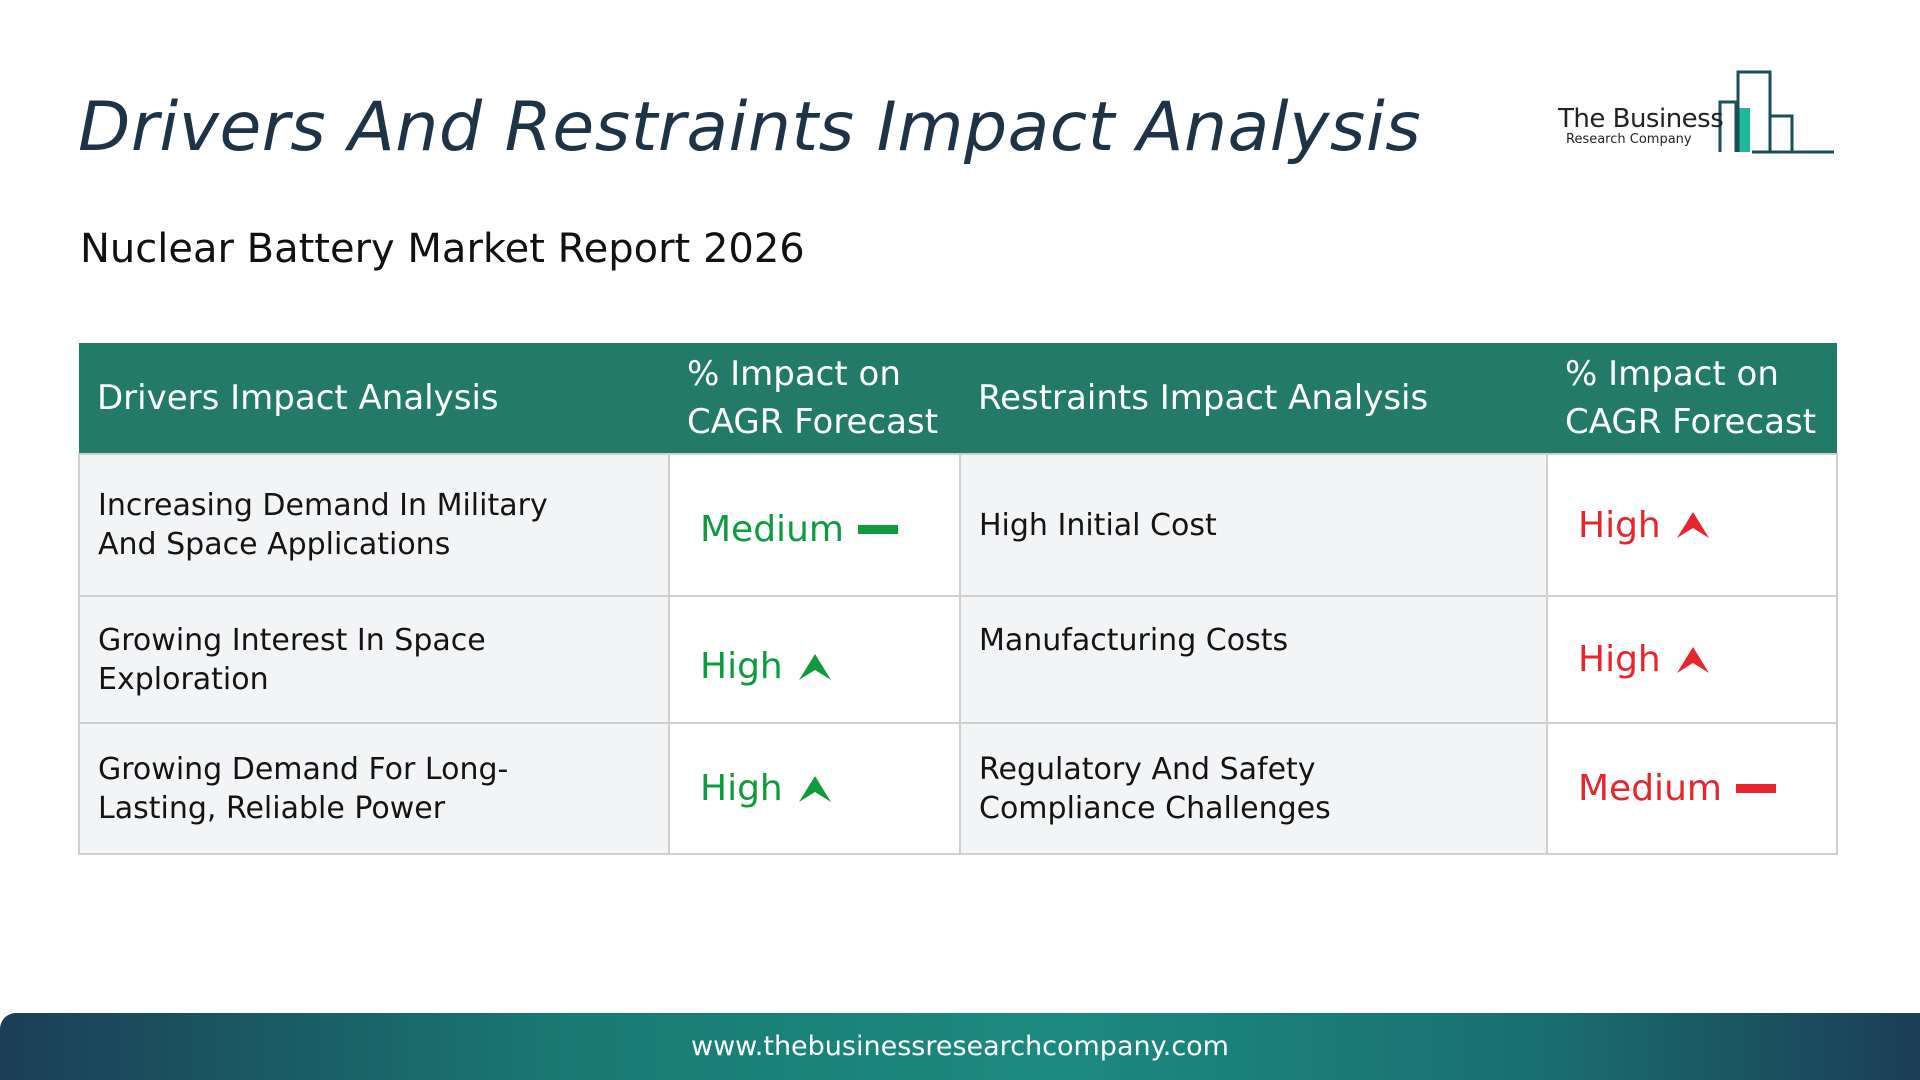  What do you see at coordinates (1253, 398) in the screenshot?
I see `header-restraints: Restraints Impact Analysis` at bounding box center [1253, 398].